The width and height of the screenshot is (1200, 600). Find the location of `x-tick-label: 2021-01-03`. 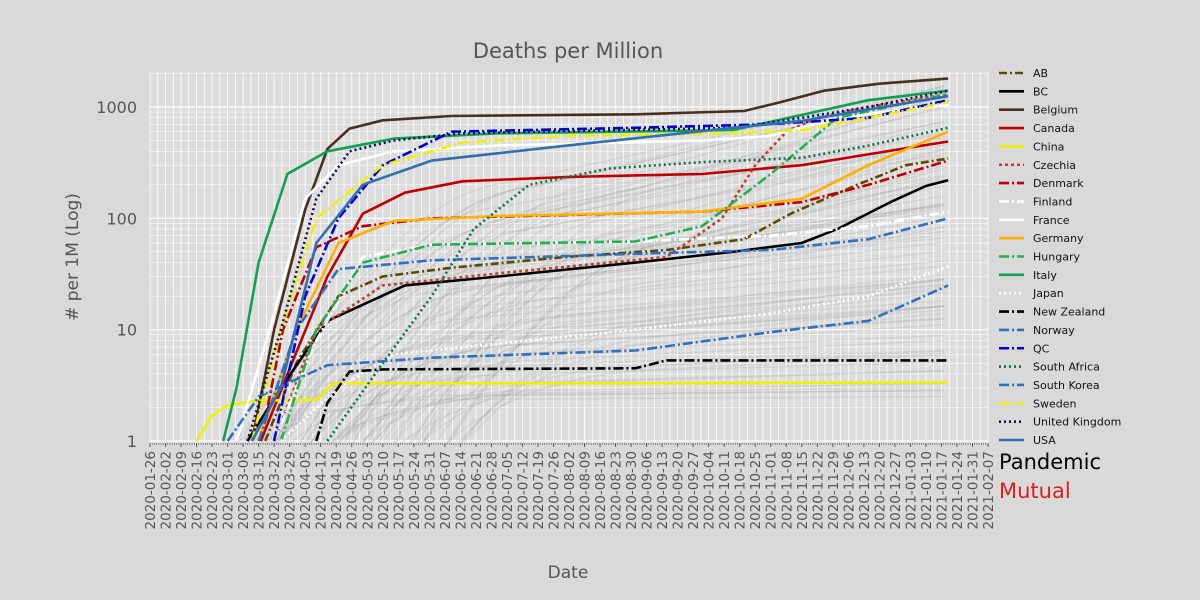

x-tick-label: 2021-01-03 is located at coordinates (911, 490).